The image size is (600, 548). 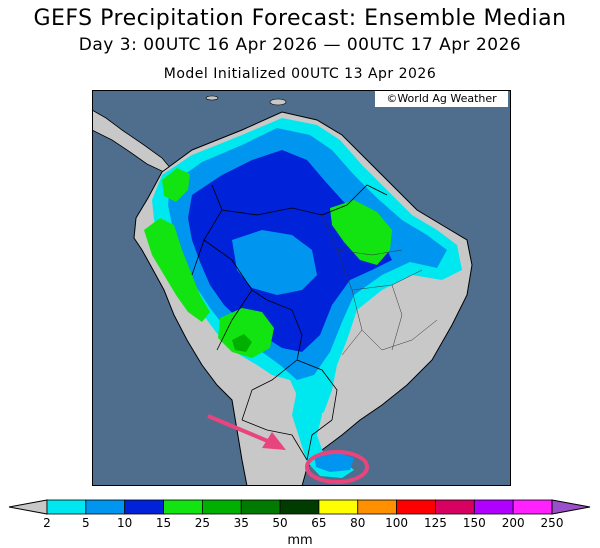 I want to click on precip-5-10mm-core, so click(x=274, y=262).